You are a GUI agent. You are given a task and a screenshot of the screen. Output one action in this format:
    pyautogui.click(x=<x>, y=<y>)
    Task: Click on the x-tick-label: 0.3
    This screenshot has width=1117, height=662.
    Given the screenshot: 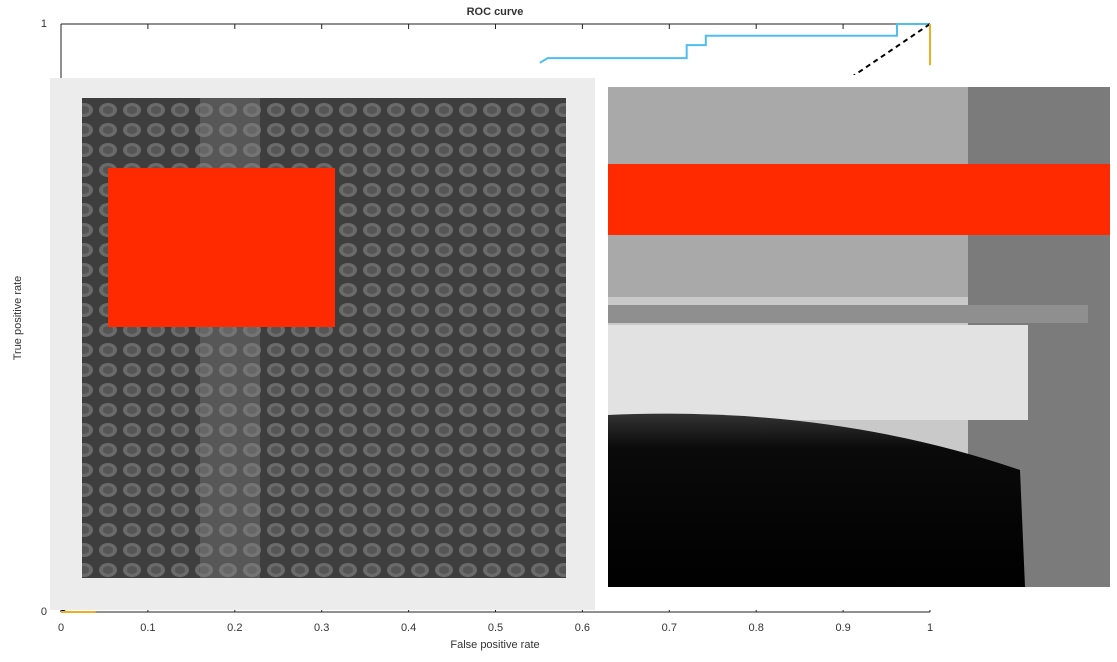 What is the action you would take?
    pyautogui.click(x=321, y=628)
    